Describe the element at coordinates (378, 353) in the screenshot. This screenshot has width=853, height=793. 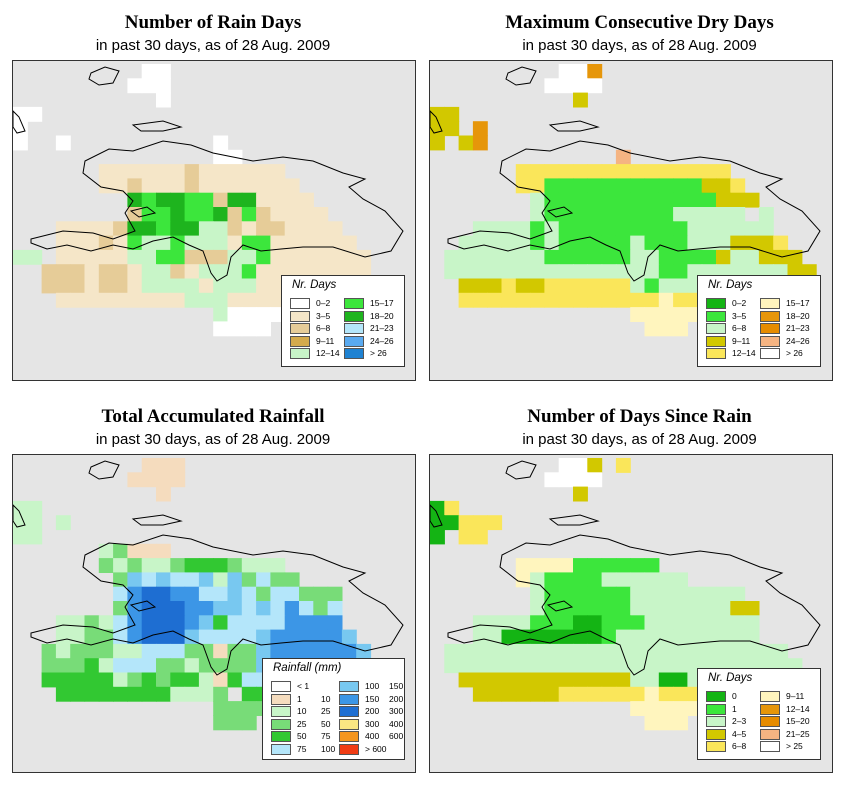
I see `legend-label: > 26` at that location.